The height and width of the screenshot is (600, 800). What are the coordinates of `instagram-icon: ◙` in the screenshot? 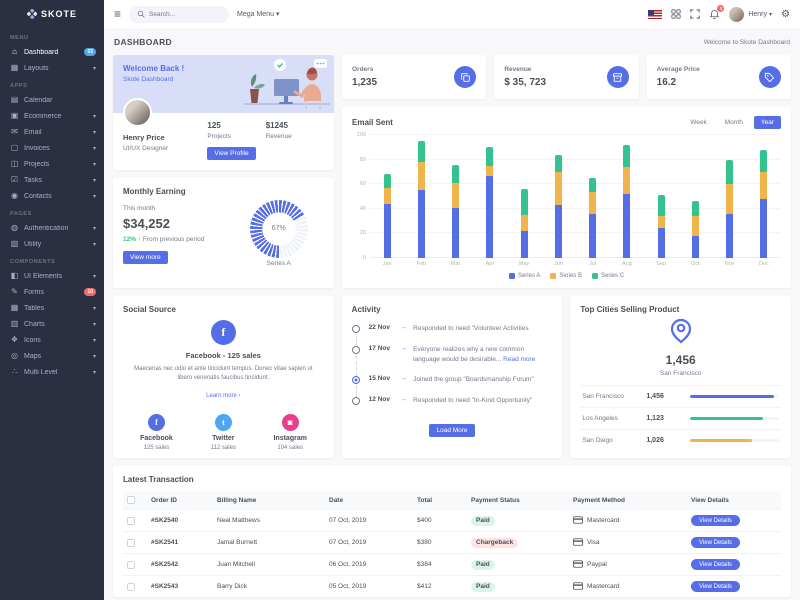 It's located at (290, 422).